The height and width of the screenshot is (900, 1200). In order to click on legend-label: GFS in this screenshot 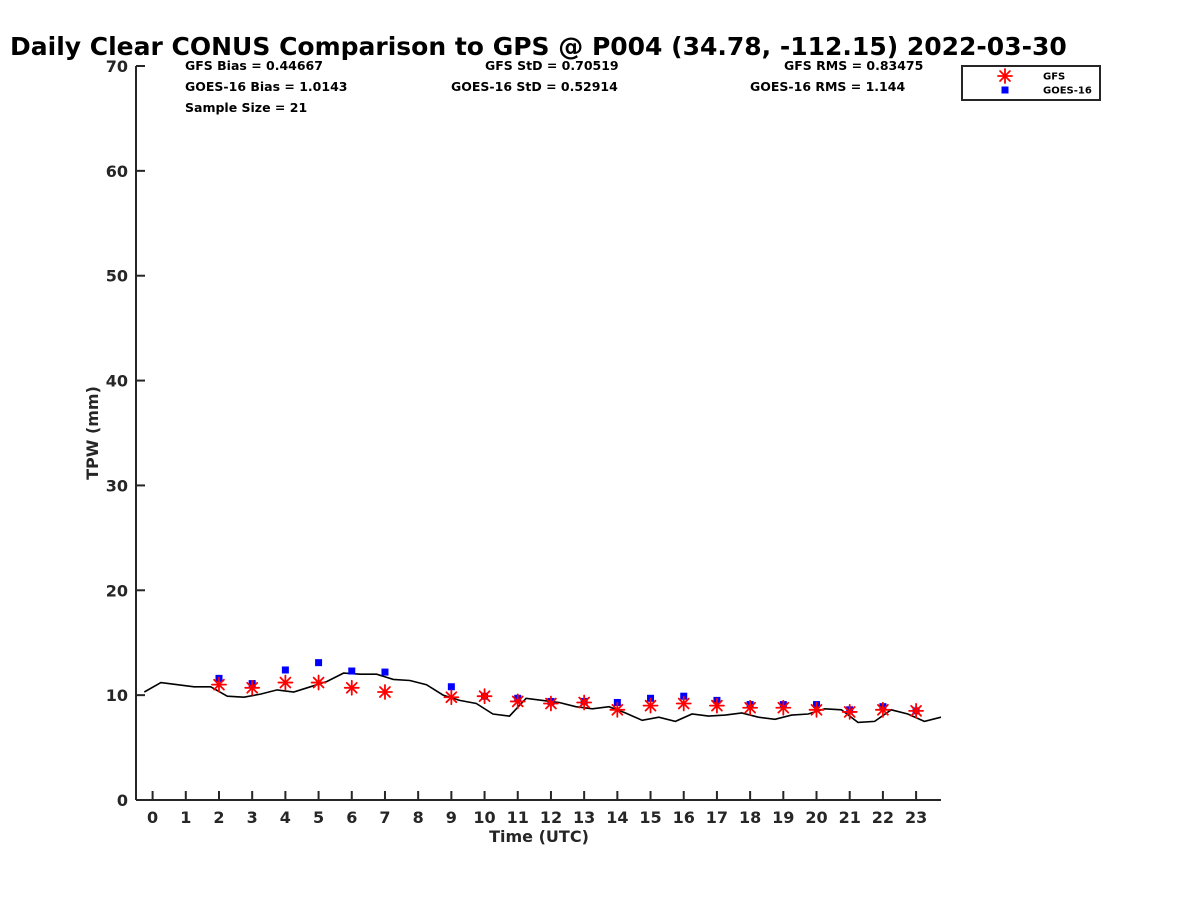, I will do `click(1054, 77)`.